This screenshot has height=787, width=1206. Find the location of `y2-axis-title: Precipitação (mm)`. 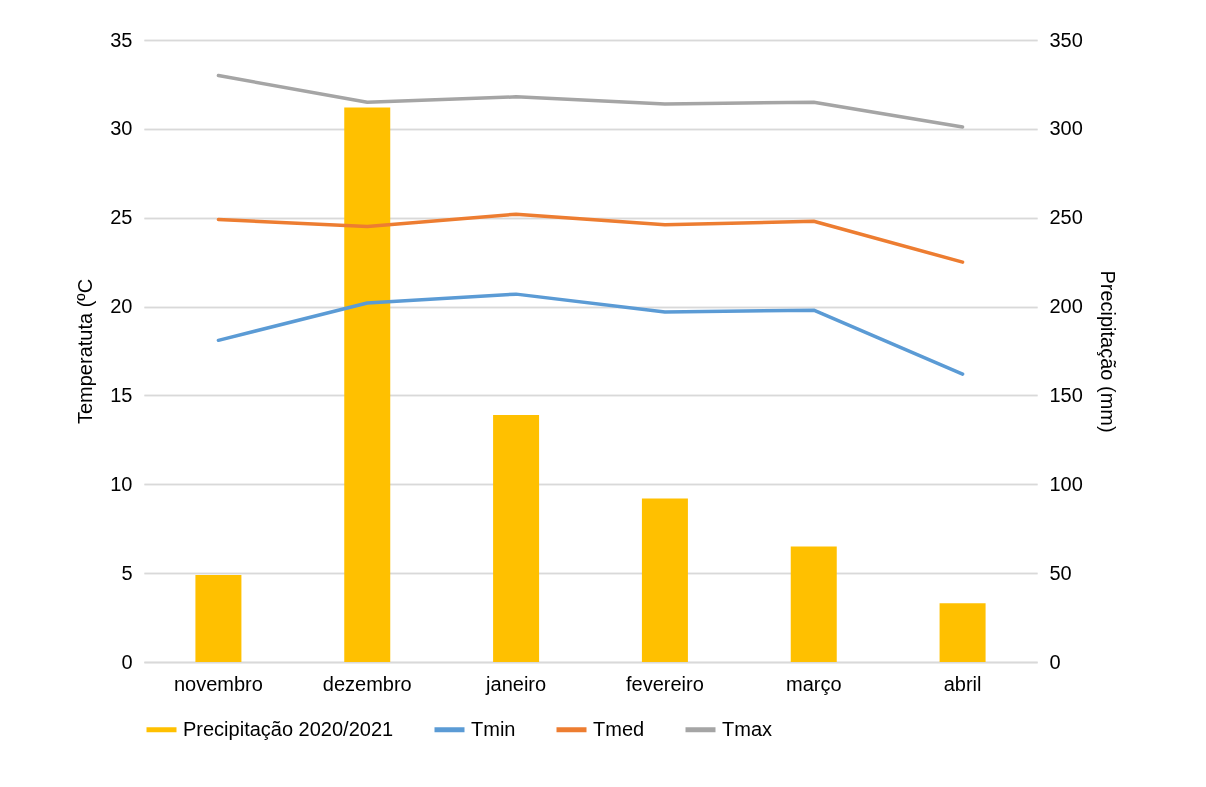

y2-axis-title: Precipitação (mm) is located at coordinates (1107, 351).